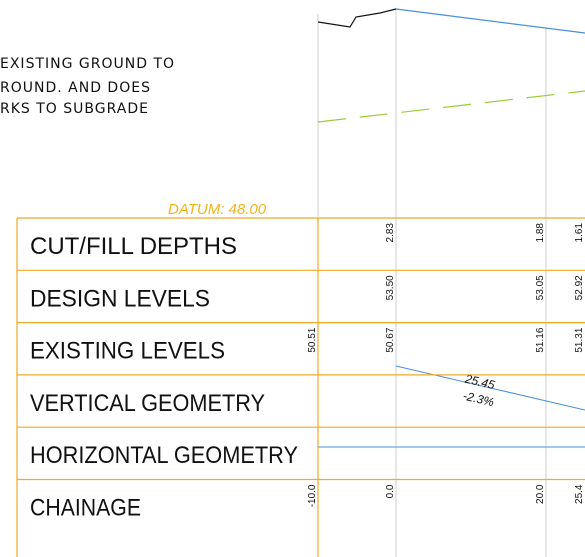  What do you see at coordinates (127, 351) in the screenshot?
I see `row-label: EXISTING LEVELS` at bounding box center [127, 351].